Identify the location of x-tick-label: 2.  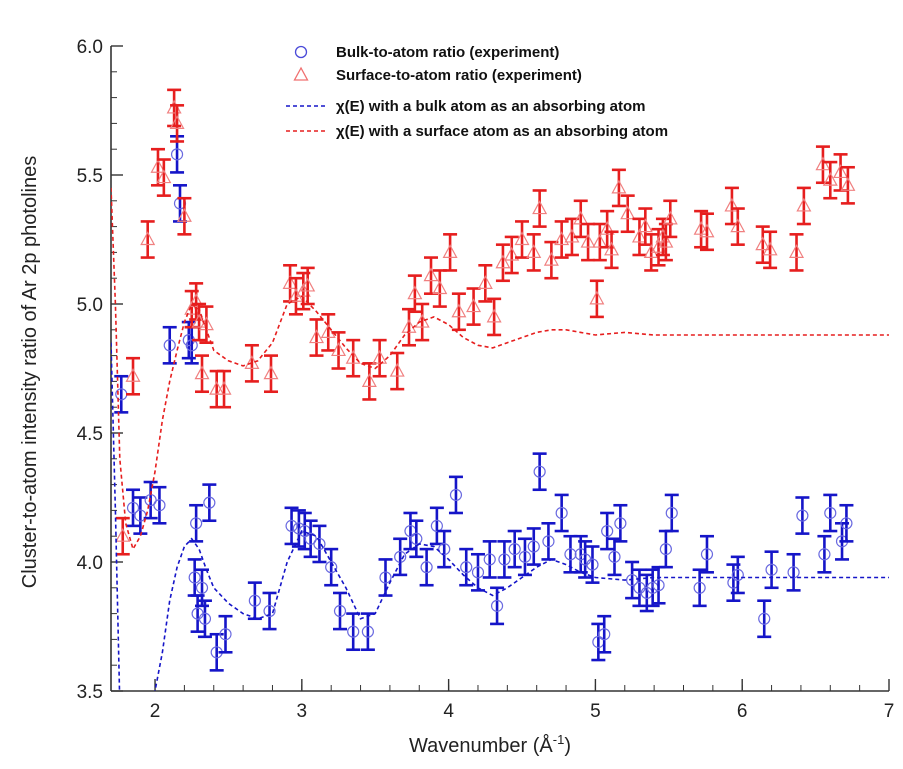
(155, 711).